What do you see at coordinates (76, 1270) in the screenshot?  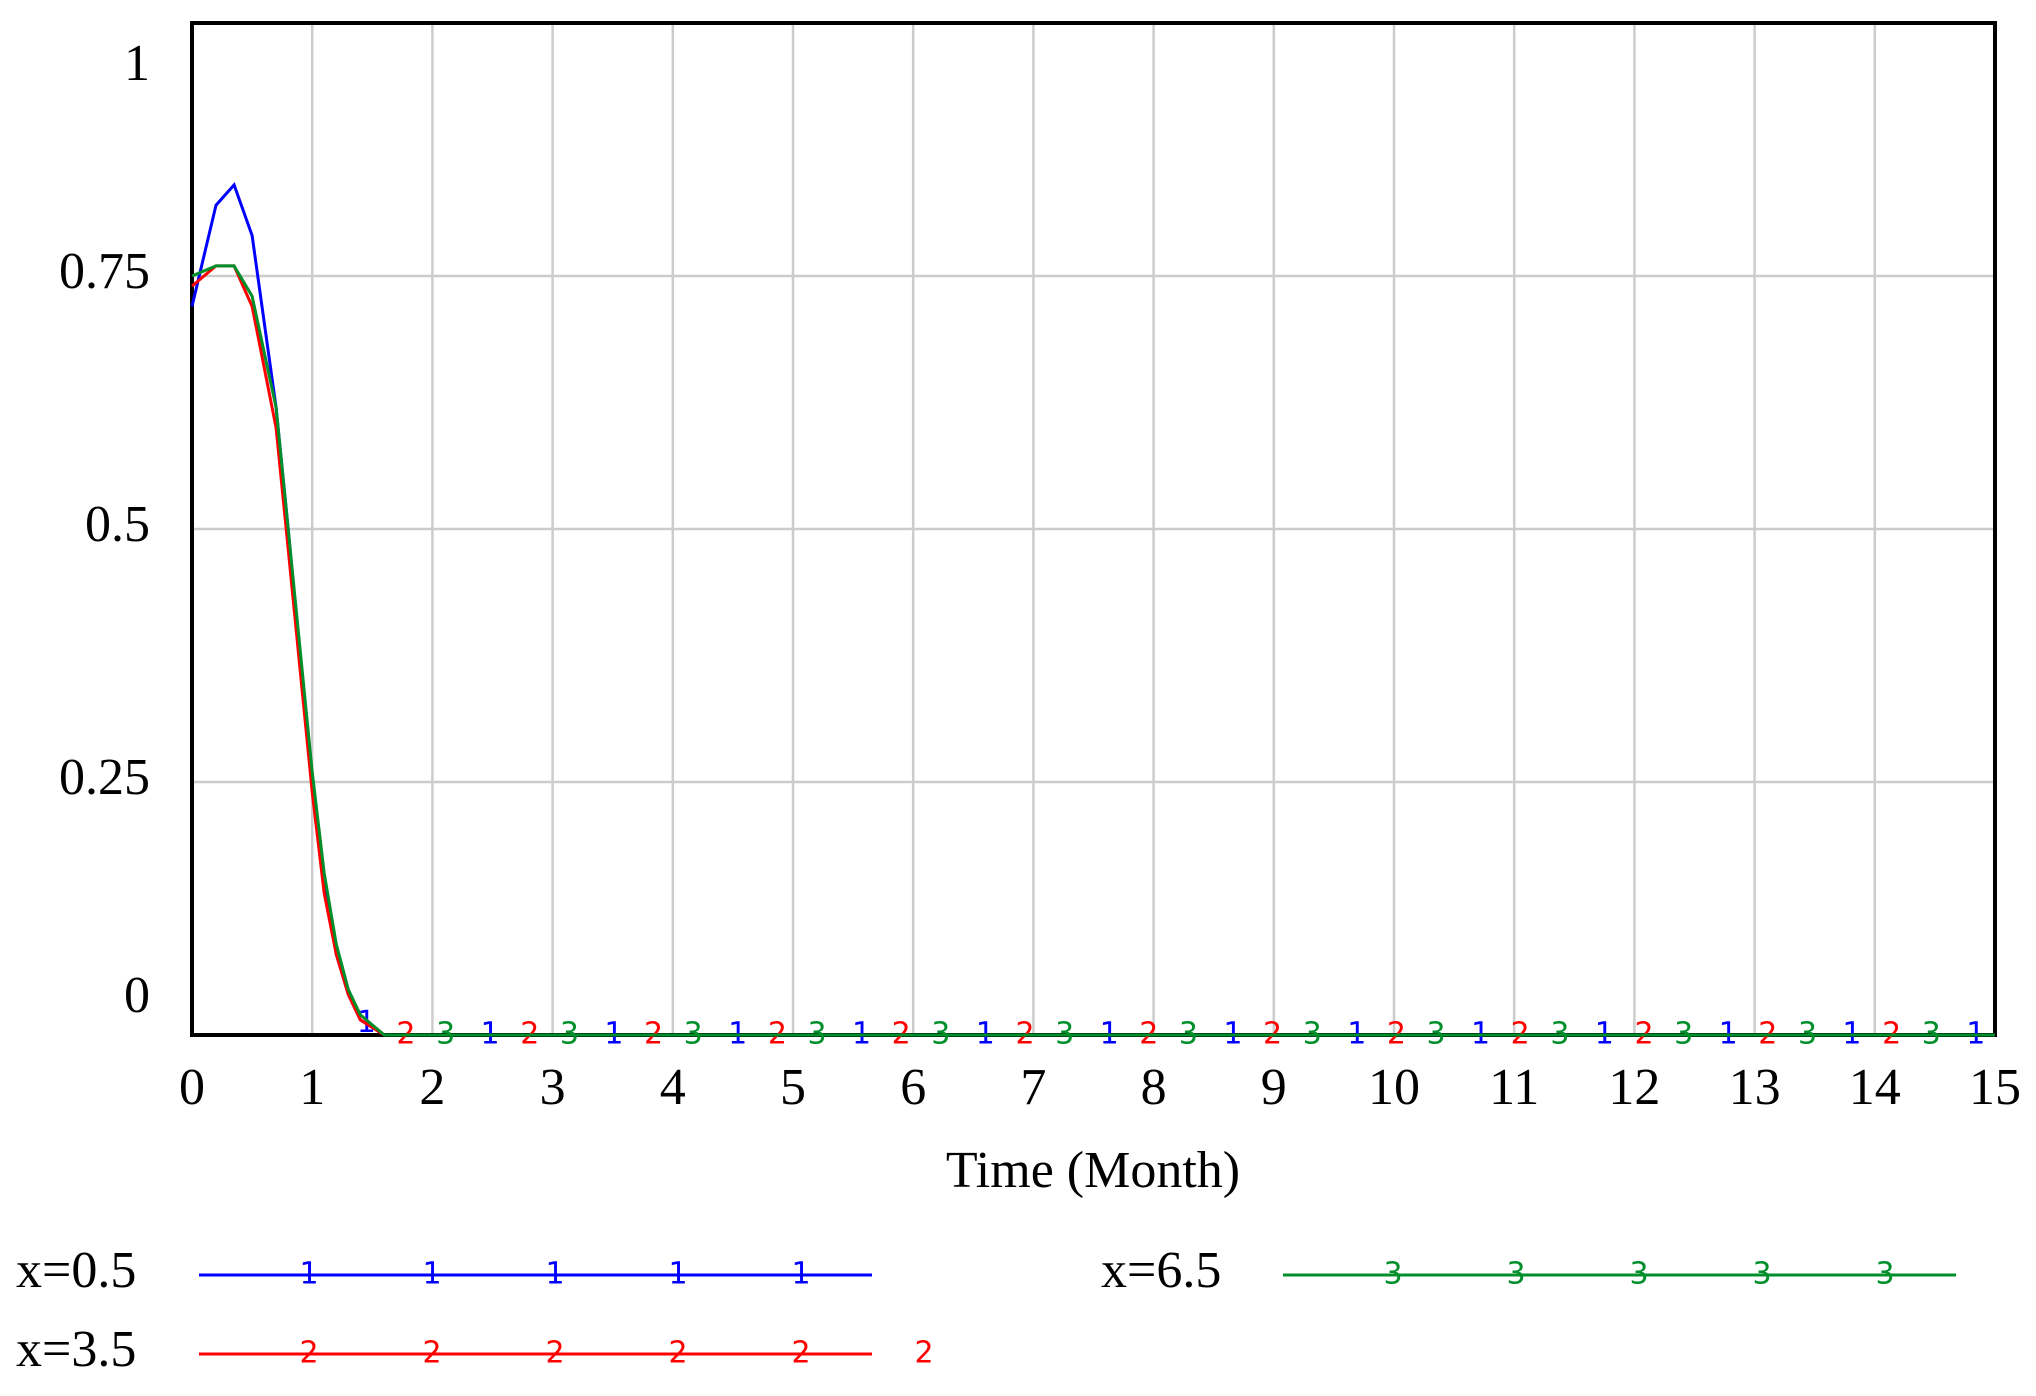 I see `legend-label: x=0.5` at bounding box center [76, 1270].